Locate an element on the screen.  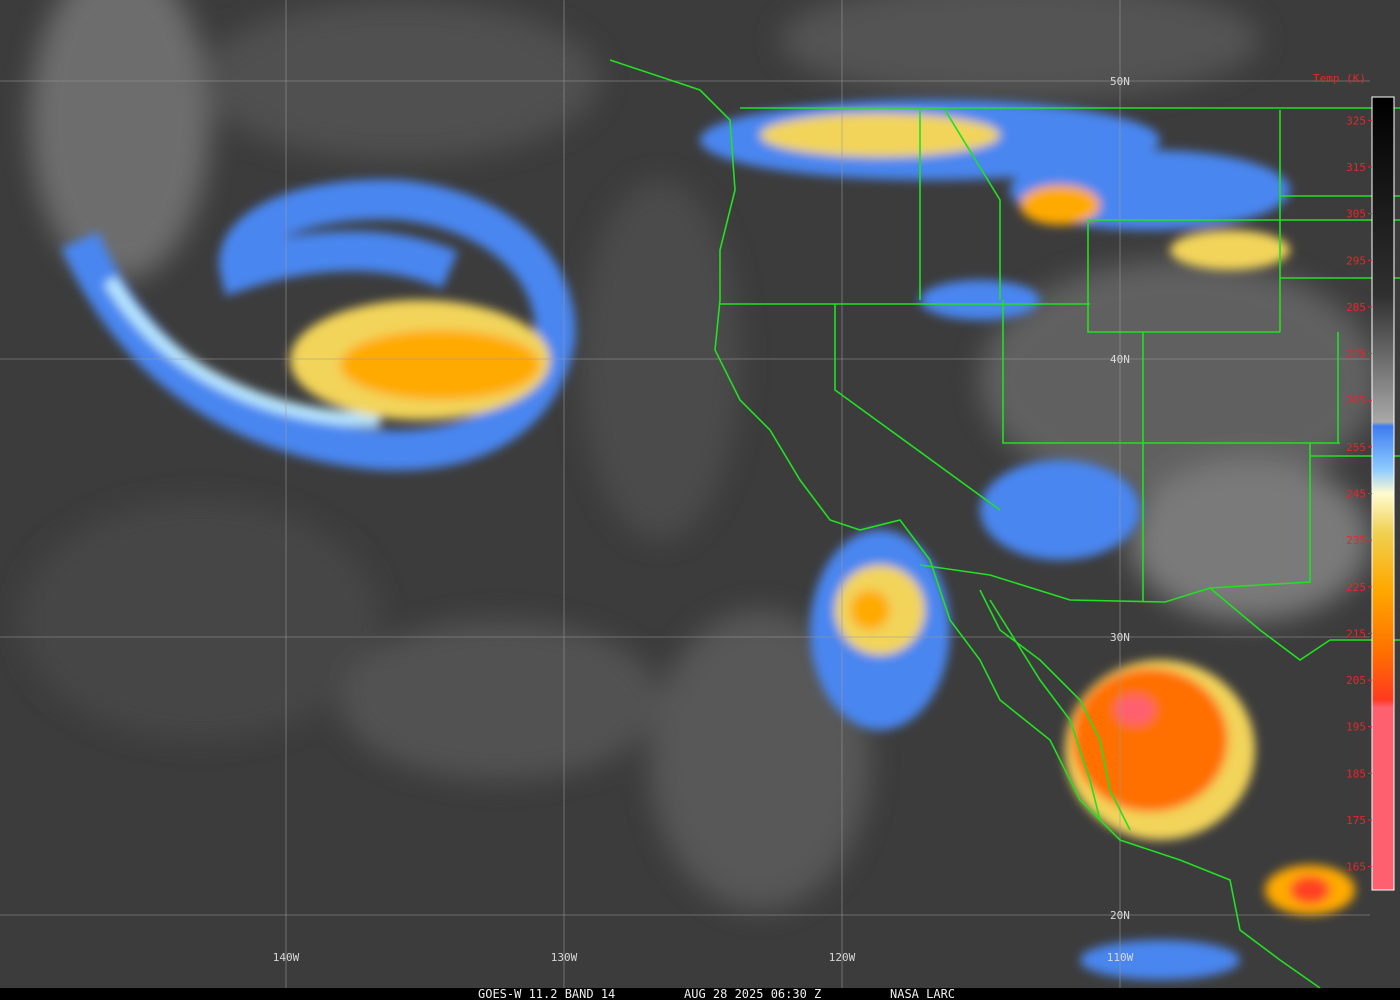
colorbar-tick-label: 205 is located at coordinates (1356, 680).